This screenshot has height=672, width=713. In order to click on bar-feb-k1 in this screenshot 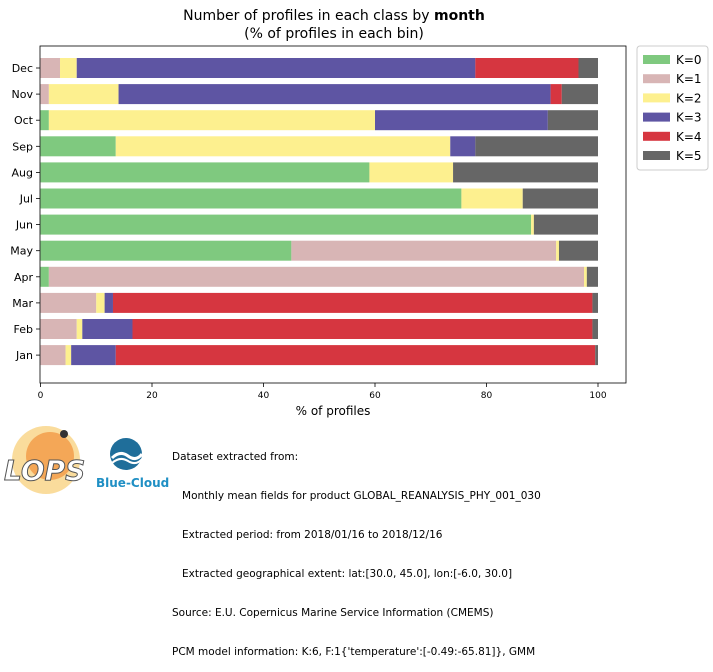, I will do `click(58, 329)`.